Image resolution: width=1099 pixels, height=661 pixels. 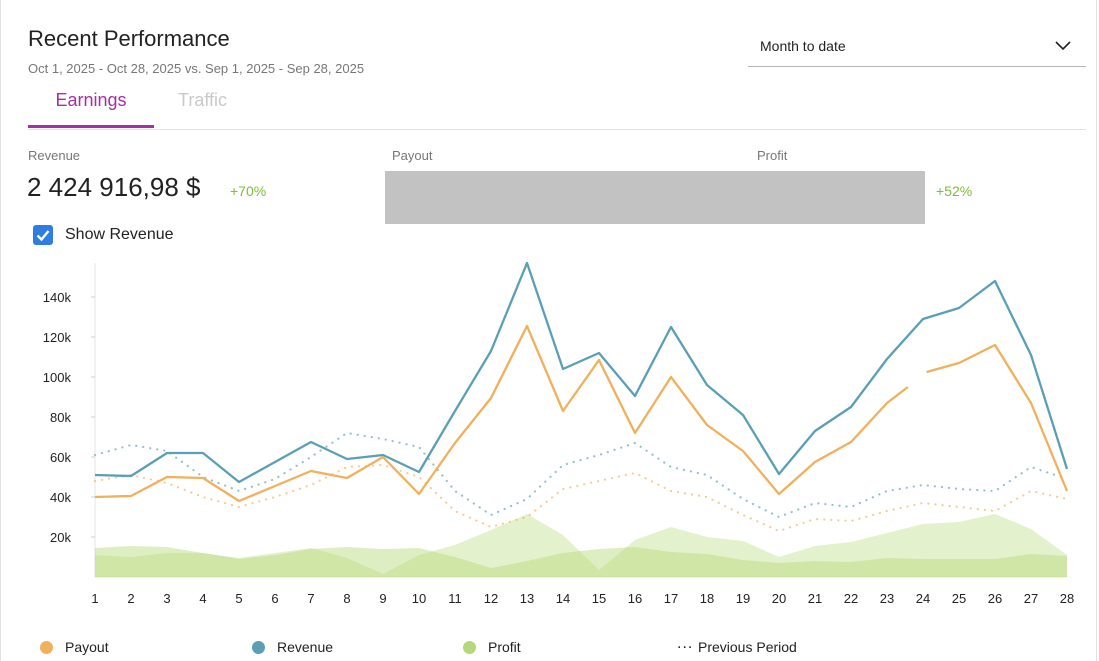 What do you see at coordinates (94, 598) in the screenshot?
I see `x-tick-label: 1` at bounding box center [94, 598].